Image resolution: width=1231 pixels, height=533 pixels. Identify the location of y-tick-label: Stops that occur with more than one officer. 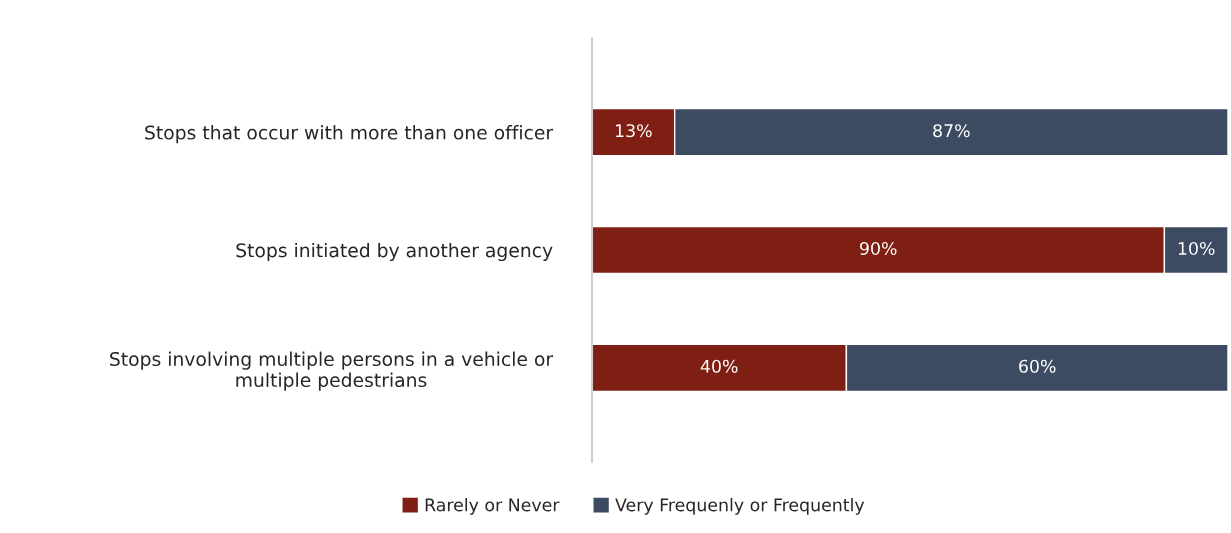
(349, 134).